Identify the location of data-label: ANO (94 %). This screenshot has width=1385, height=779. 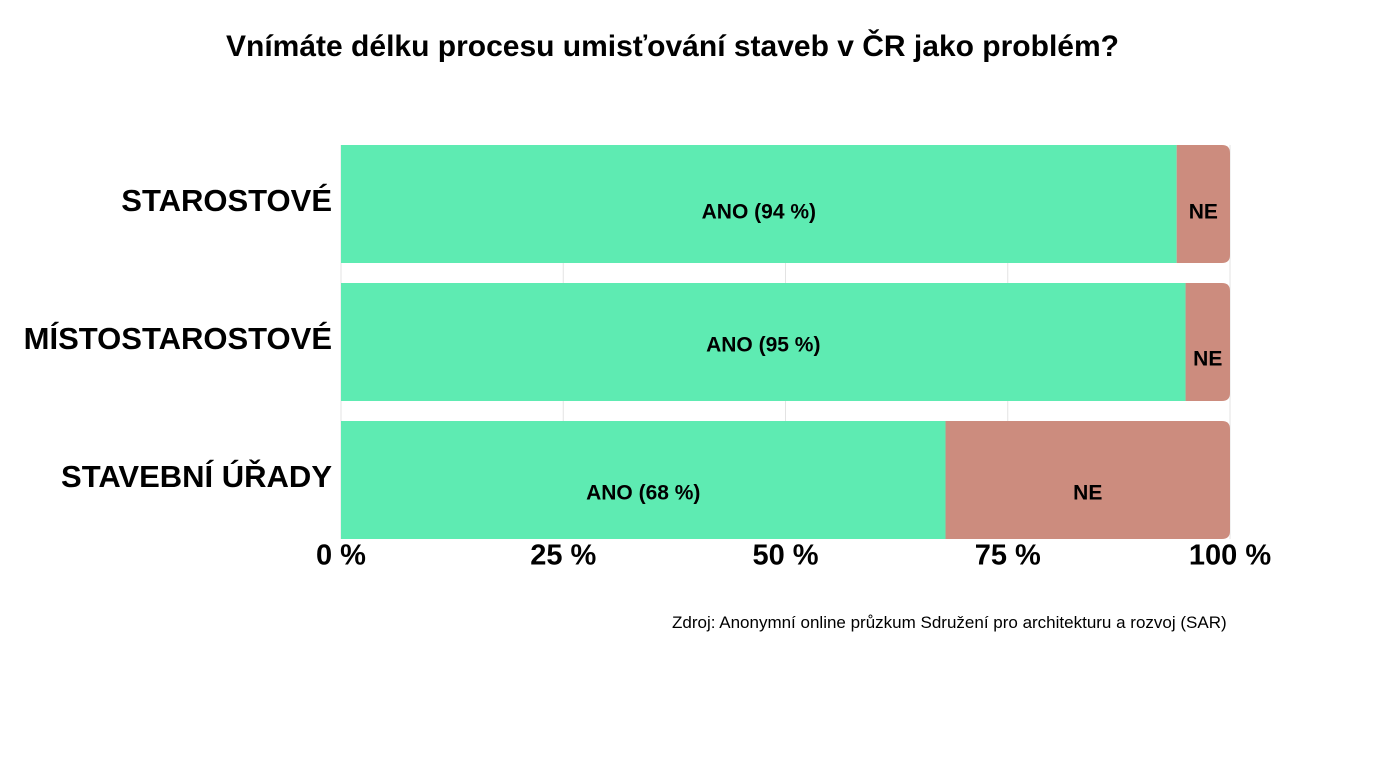
(759, 212).